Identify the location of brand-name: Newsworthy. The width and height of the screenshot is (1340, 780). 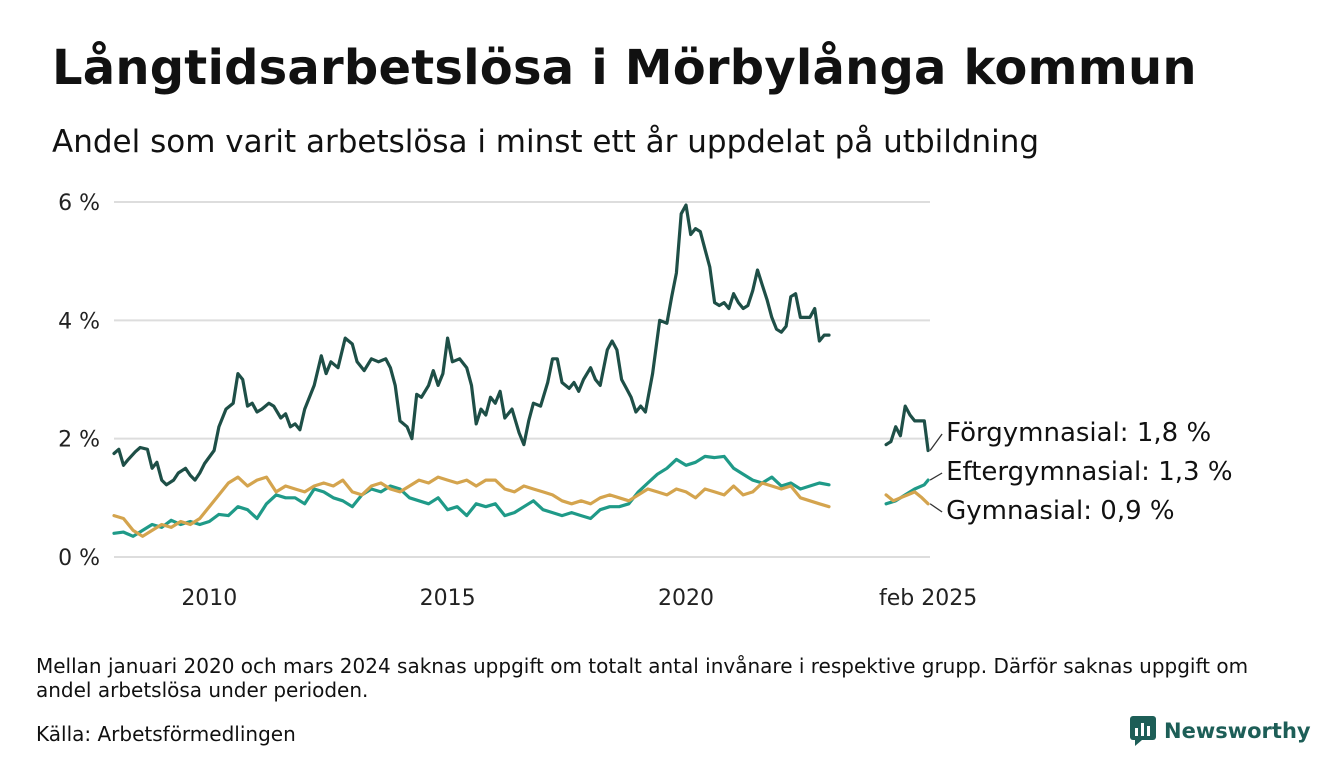
(1237, 731).